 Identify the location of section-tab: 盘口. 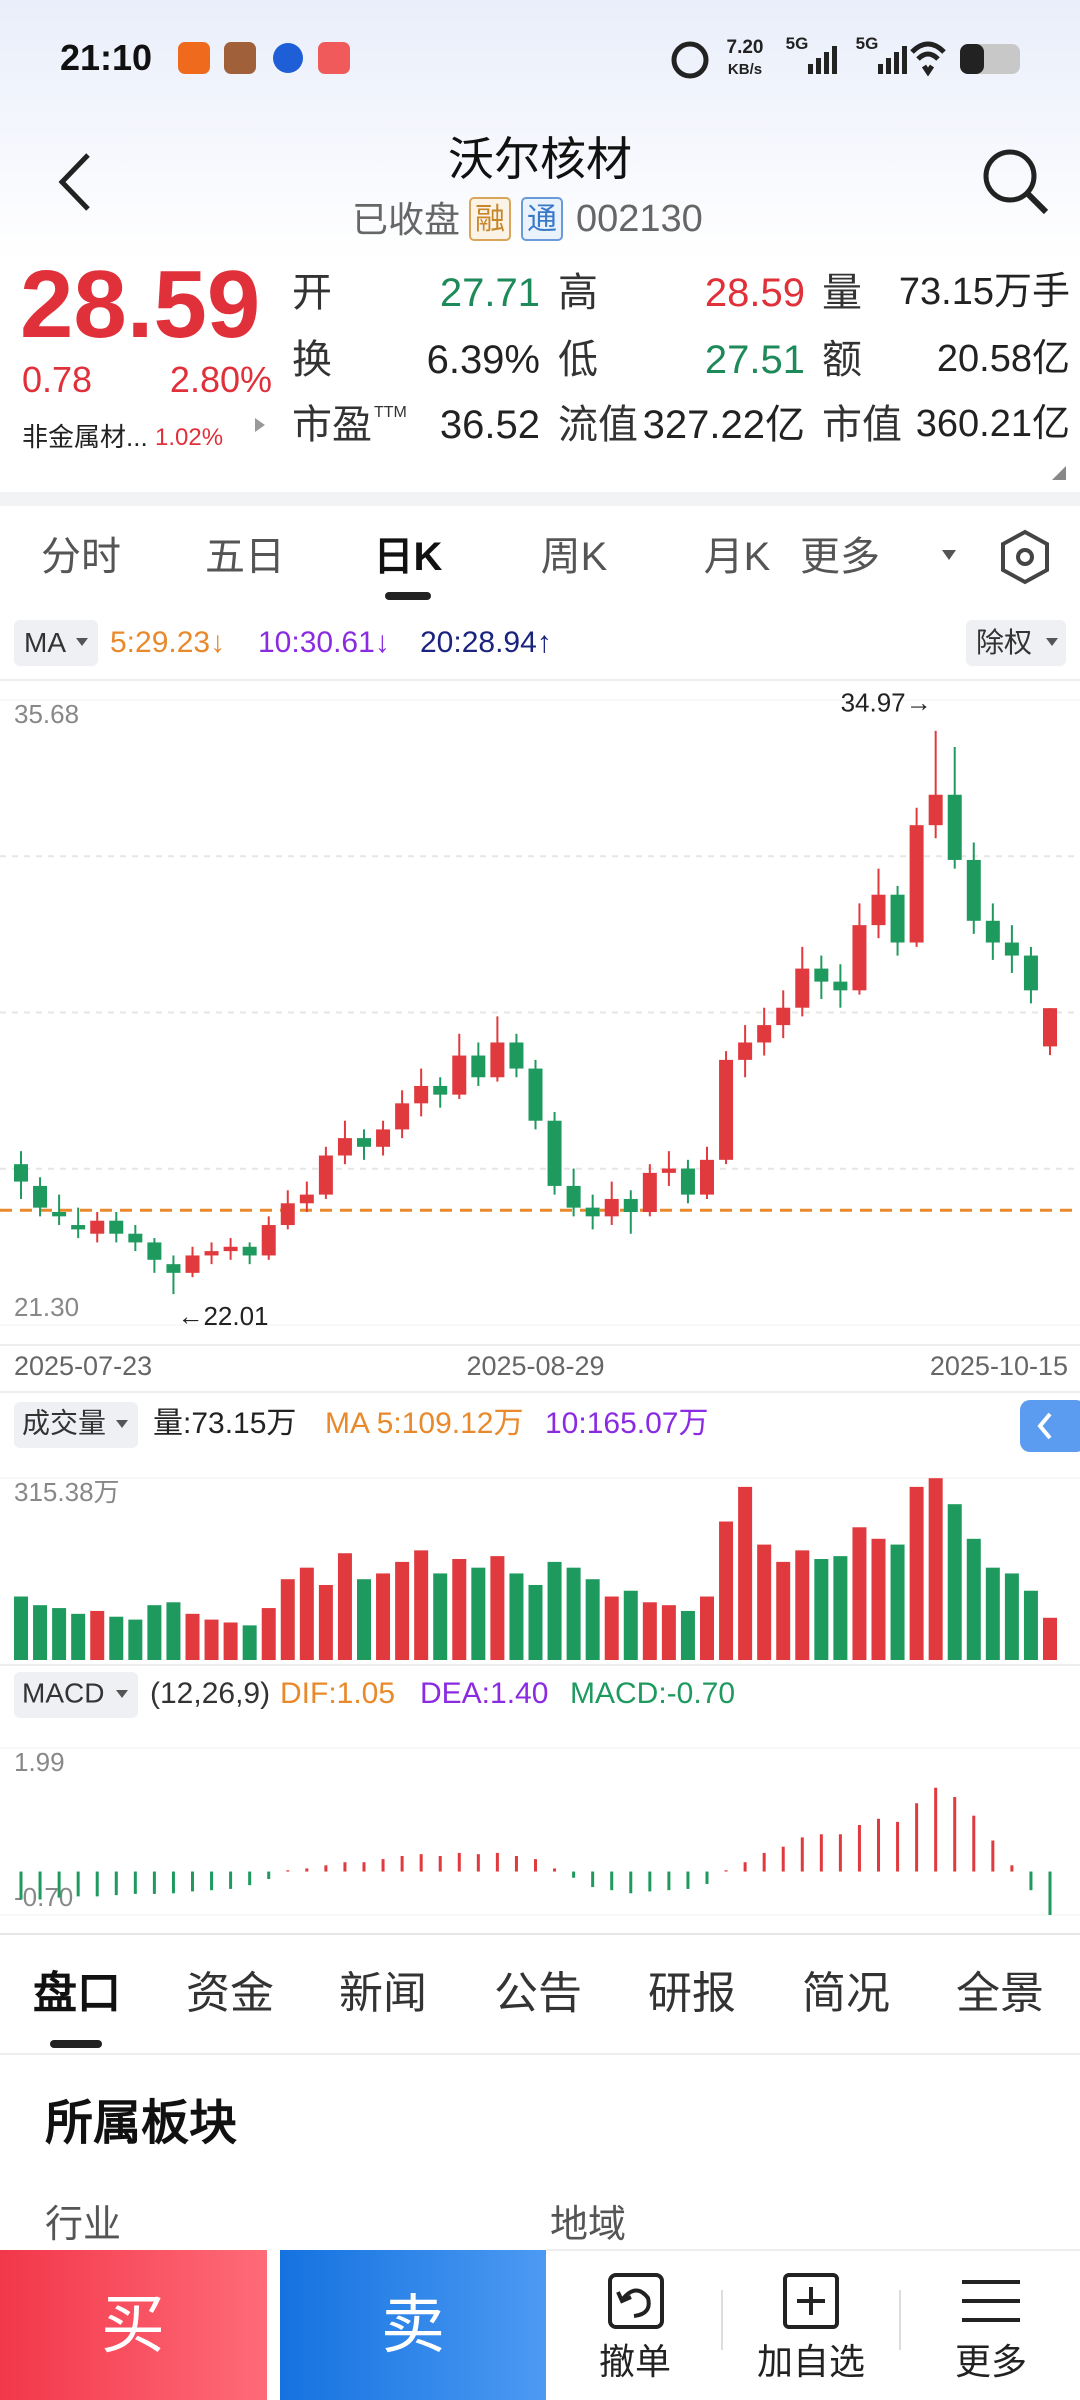
(77, 1993).